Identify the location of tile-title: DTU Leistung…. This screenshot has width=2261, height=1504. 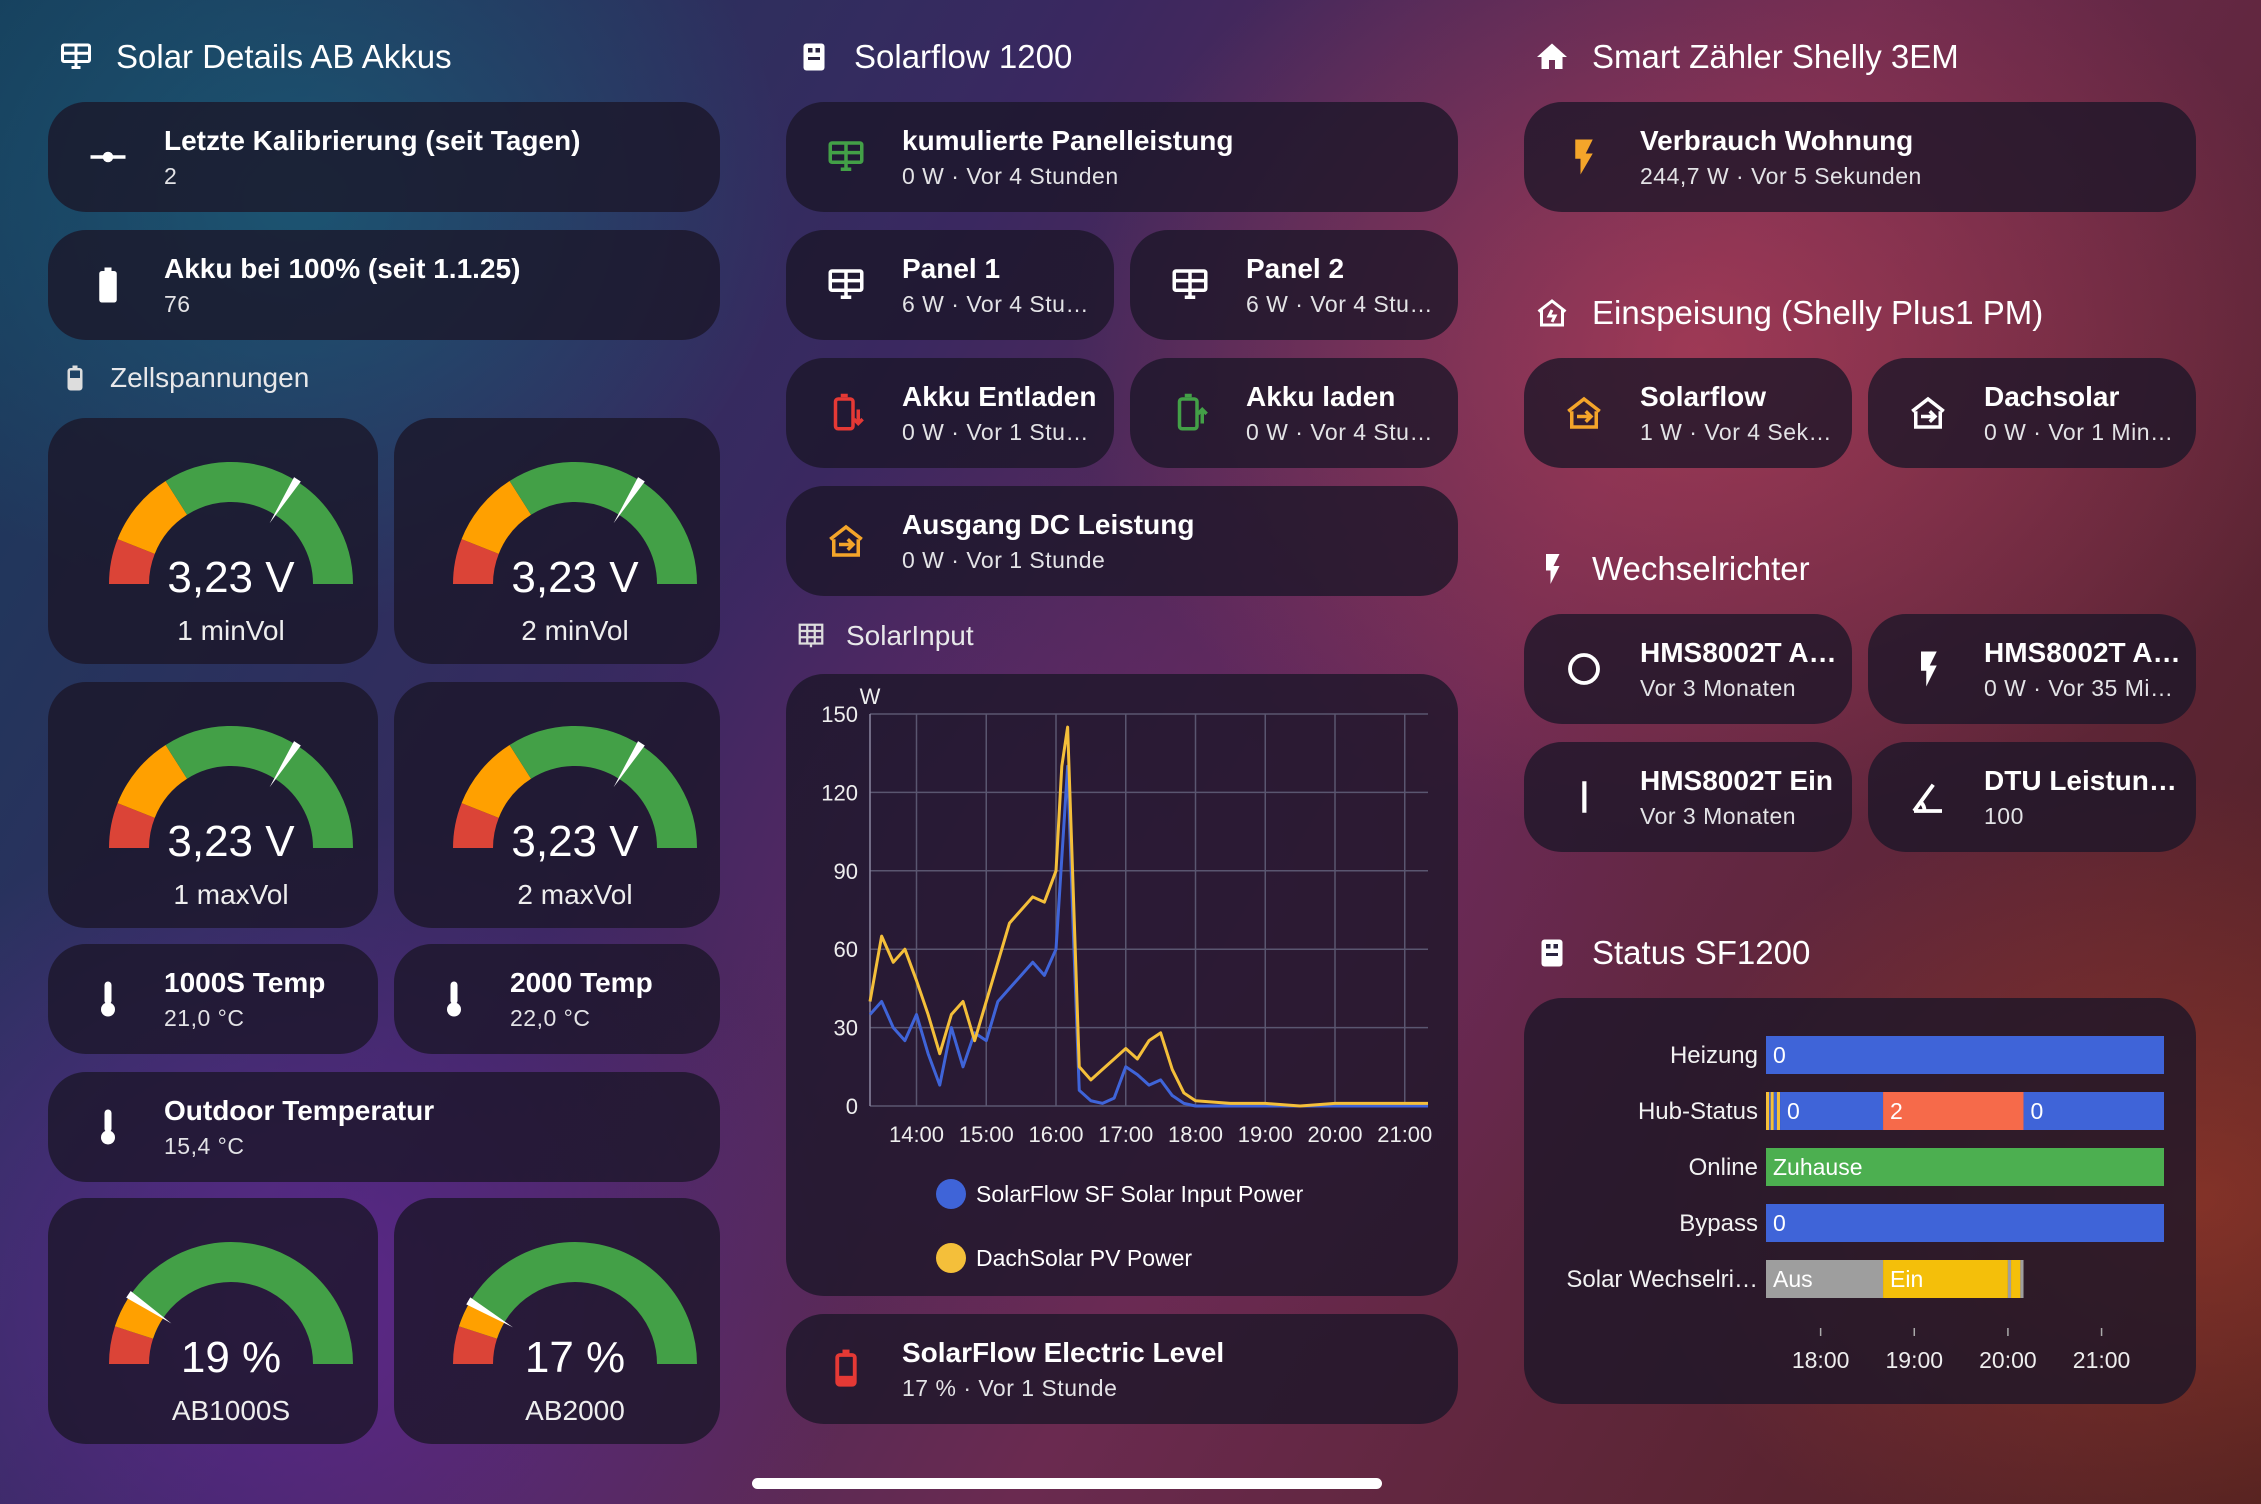
(2086, 780).